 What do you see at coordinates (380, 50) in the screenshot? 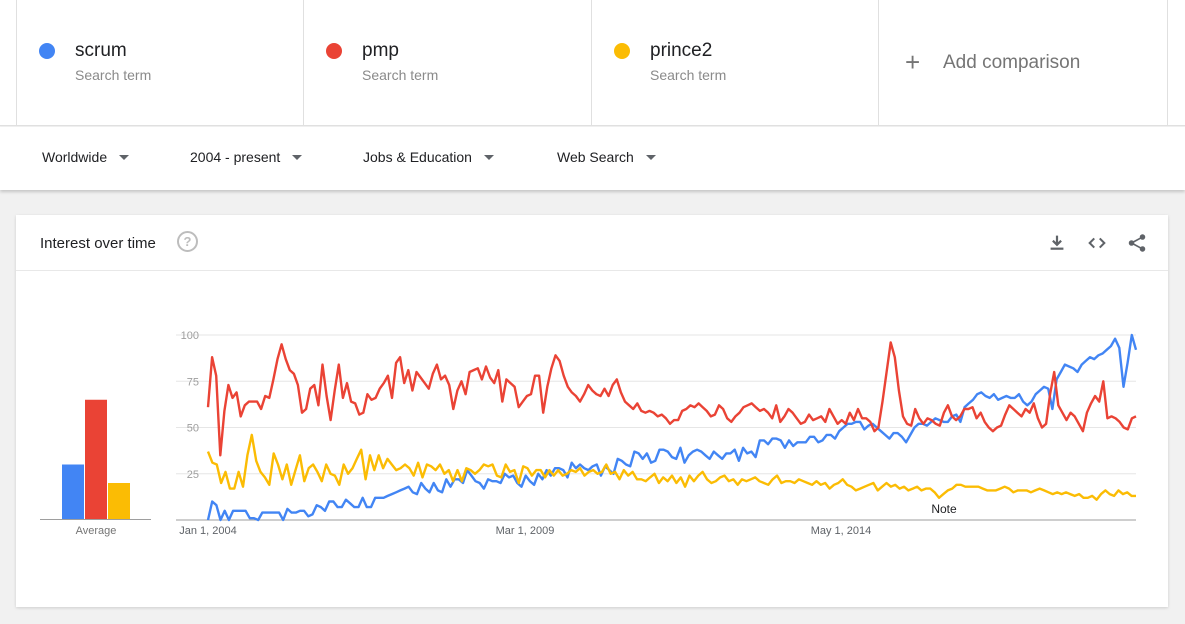
I see `term-name: pmp` at bounding box center [380, 50].